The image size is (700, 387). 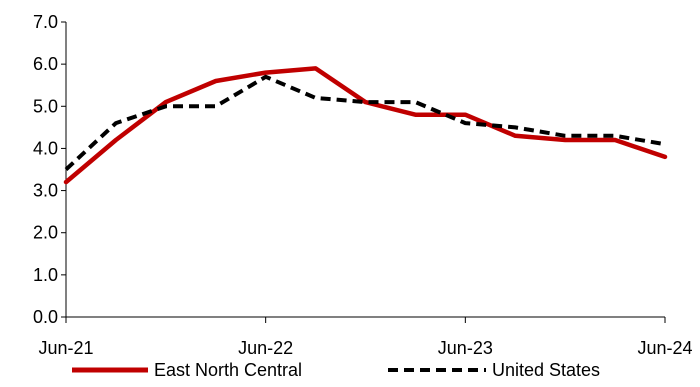 I want to click on y-tick-label: 7.0, so click(x=45, y=22).